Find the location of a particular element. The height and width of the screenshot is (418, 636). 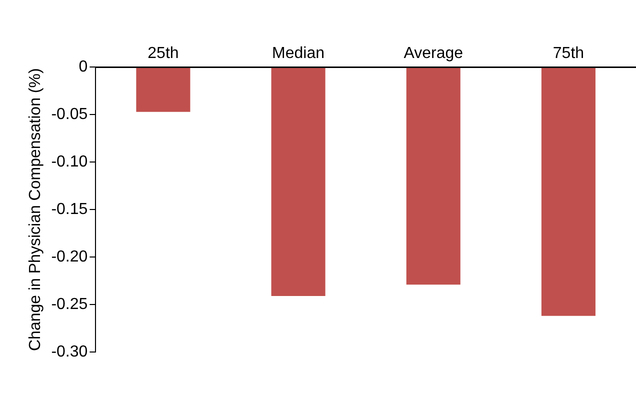

x-tick-label: Average is located at coordinates (434, 53).